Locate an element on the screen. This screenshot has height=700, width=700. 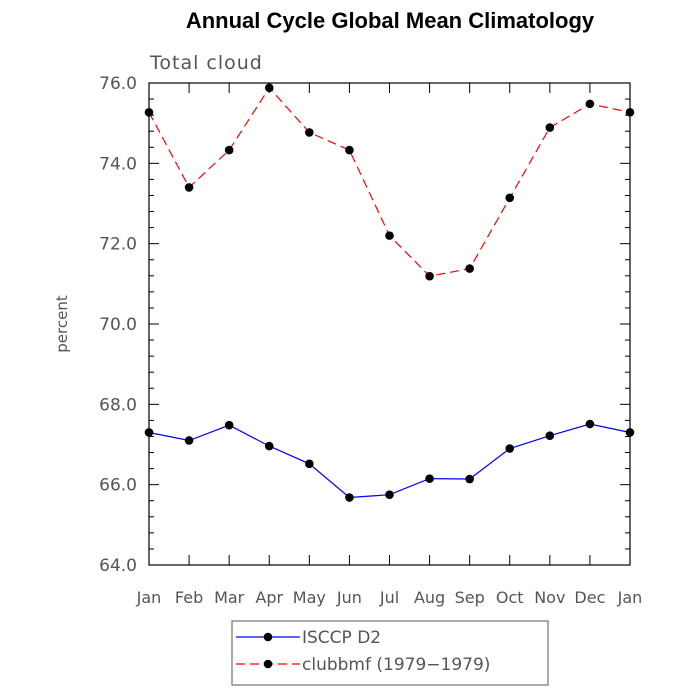
y-axis-label: percent is located at coordinates (62, 324).